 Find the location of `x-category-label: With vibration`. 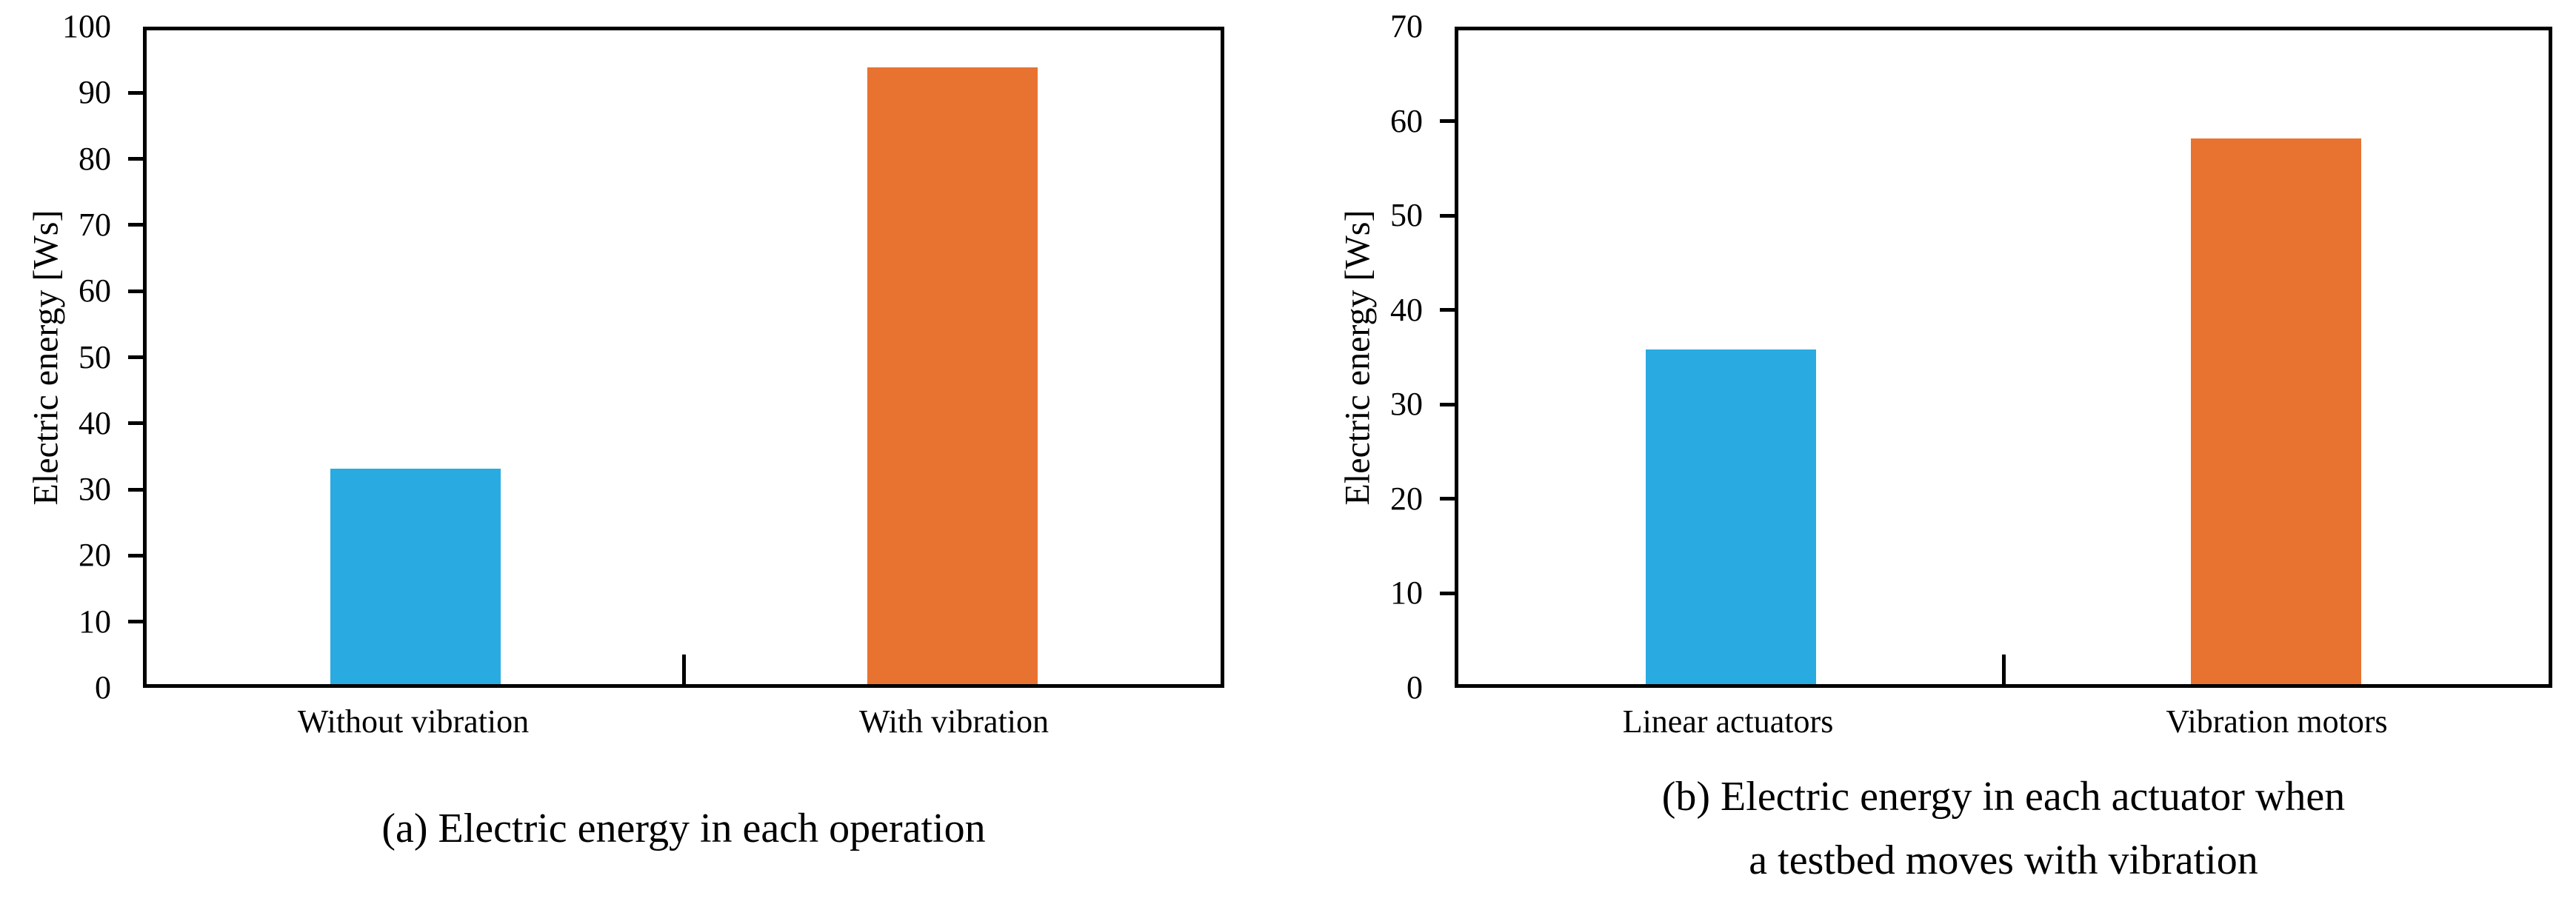

x-category-label: With vibration is located at coordinates (954, 721).